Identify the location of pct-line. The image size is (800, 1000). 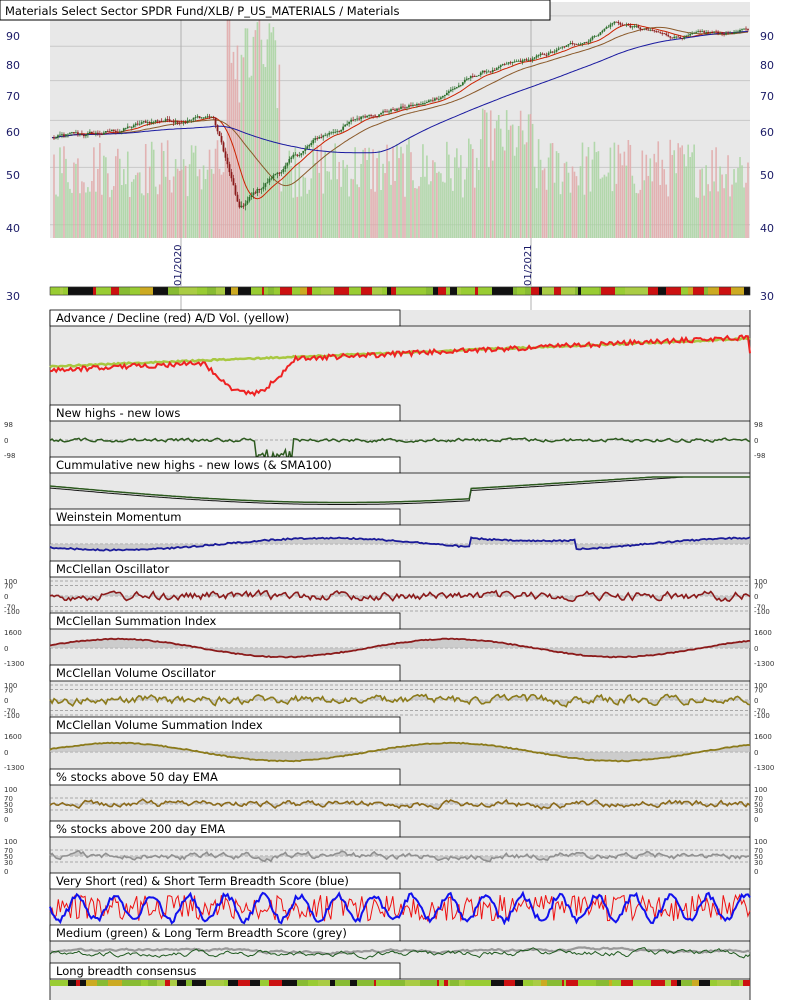
(400, 856).